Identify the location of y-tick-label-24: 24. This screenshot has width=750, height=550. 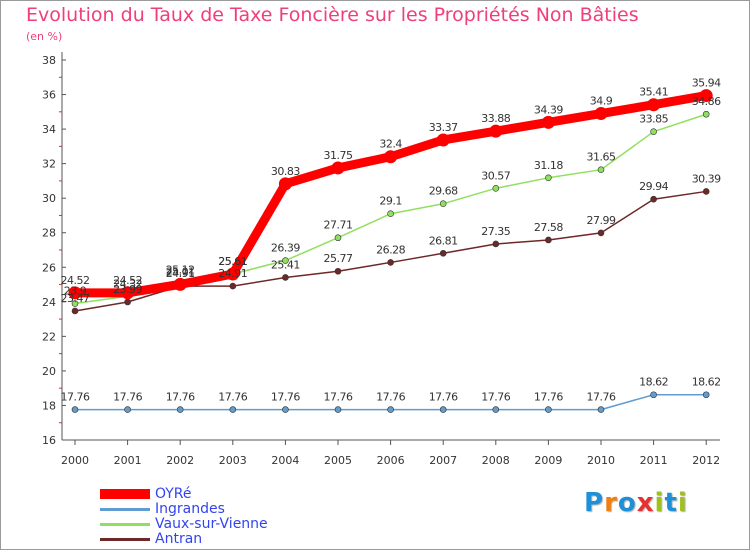
(49, 302).